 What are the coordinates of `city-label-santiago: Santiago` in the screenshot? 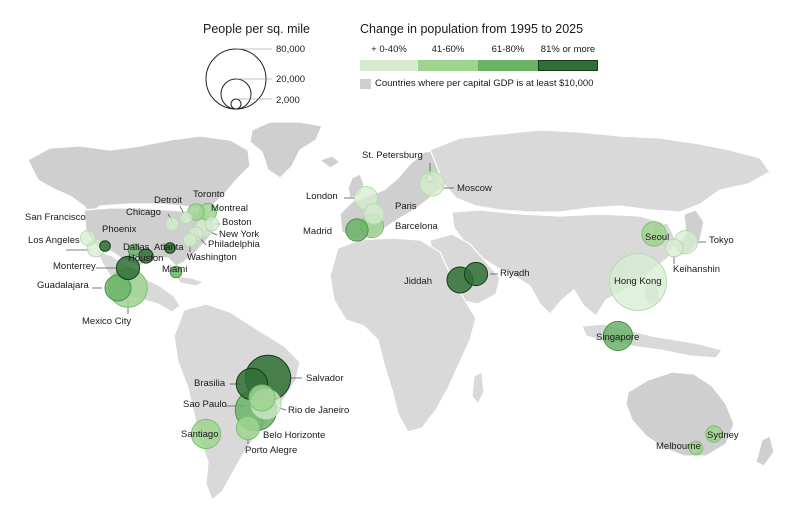 It's located at (200, 434).